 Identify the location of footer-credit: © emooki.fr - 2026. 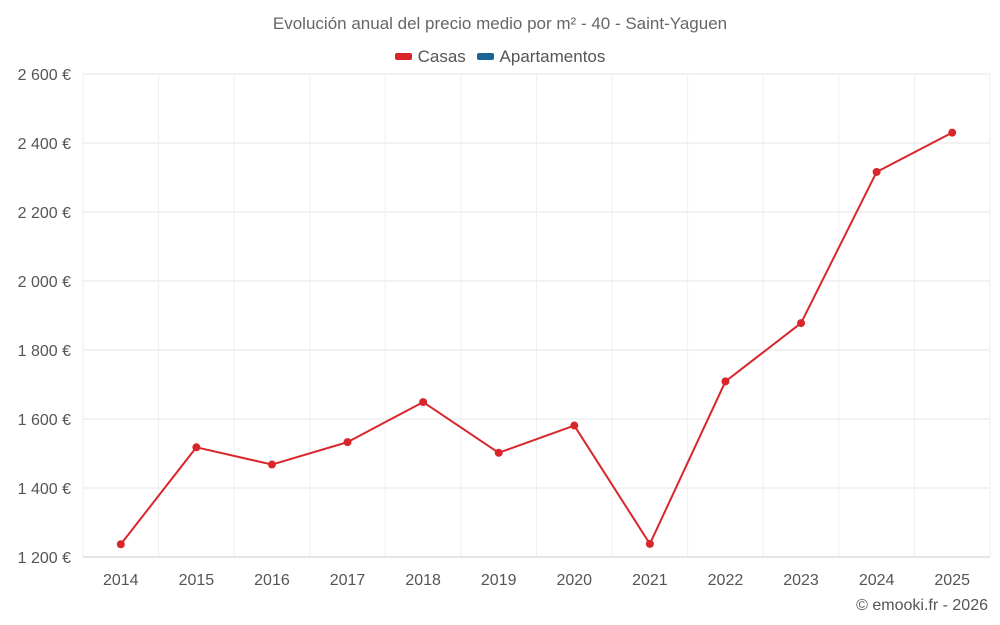
(922, 605).